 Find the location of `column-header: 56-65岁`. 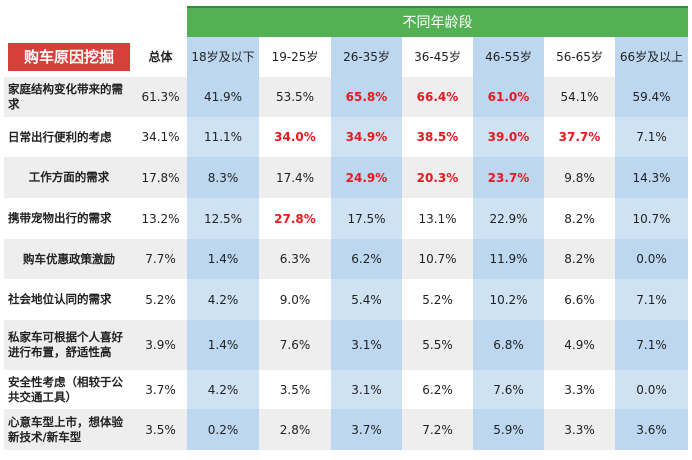

column-header: 56-65岁 is located at coordinates (579, 57).